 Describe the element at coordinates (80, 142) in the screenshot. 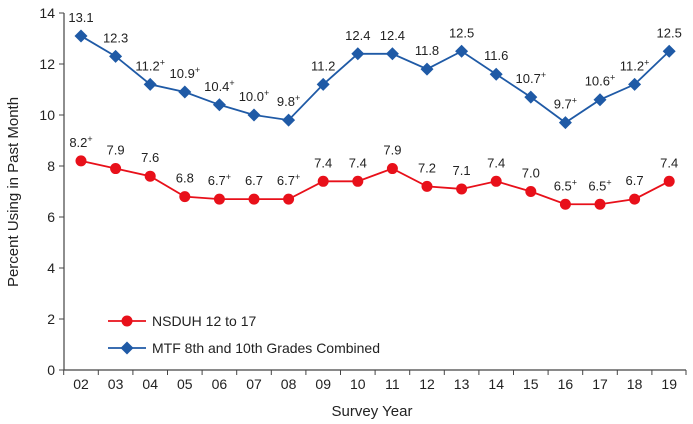

I see `data-label: 8.2+` at that location.